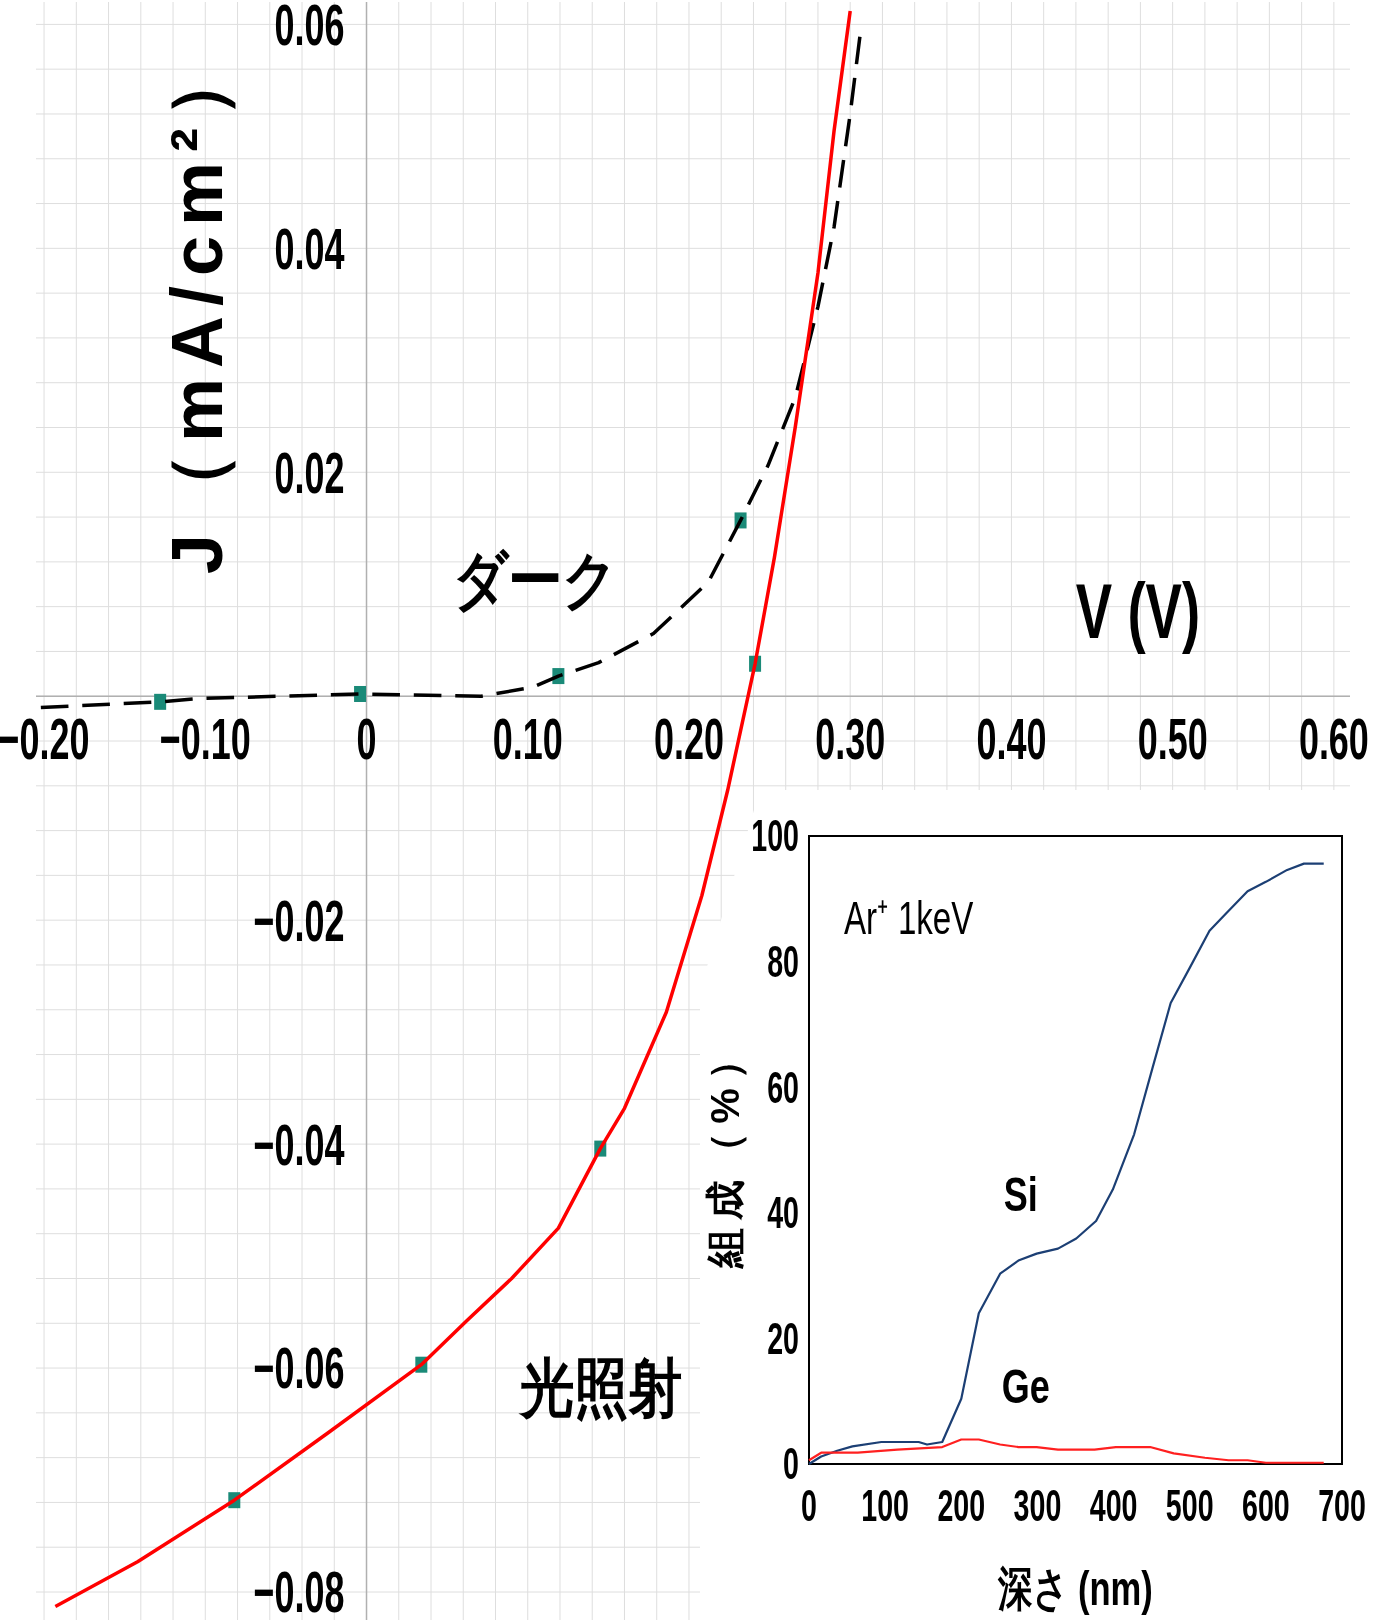  I want to click on series-label: ダーク, so click(534, 580).